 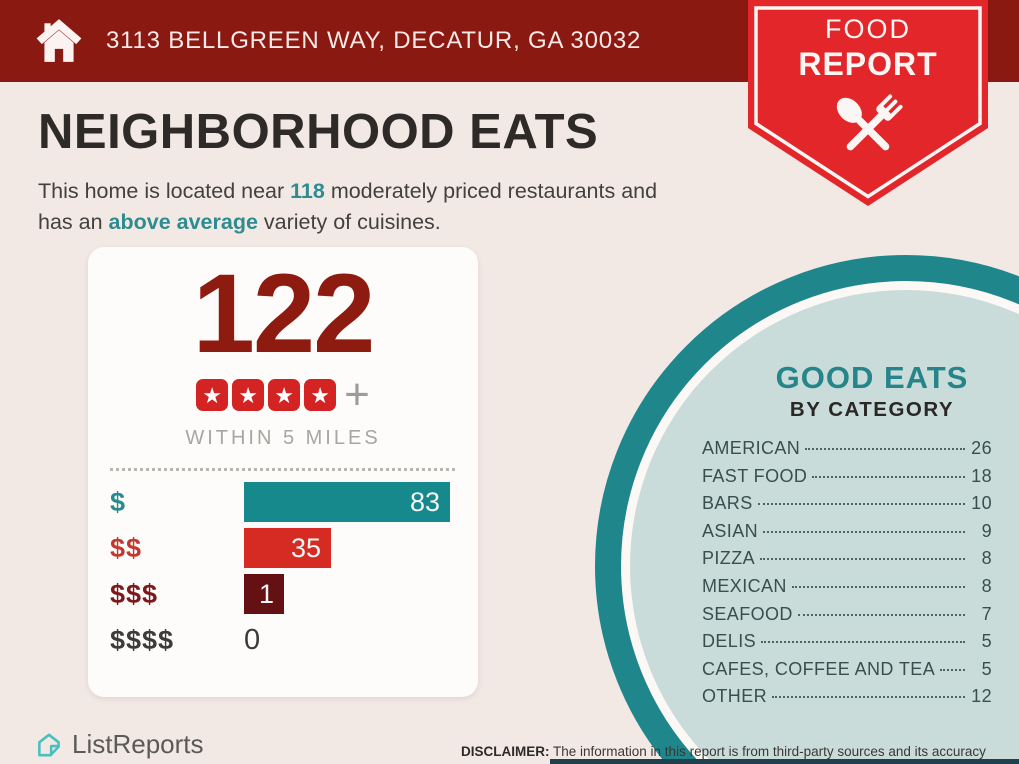 What do you see at coordinates (986, 613) in the screenshot?
I see `category-count: 7` at bounding box center [986, 613].